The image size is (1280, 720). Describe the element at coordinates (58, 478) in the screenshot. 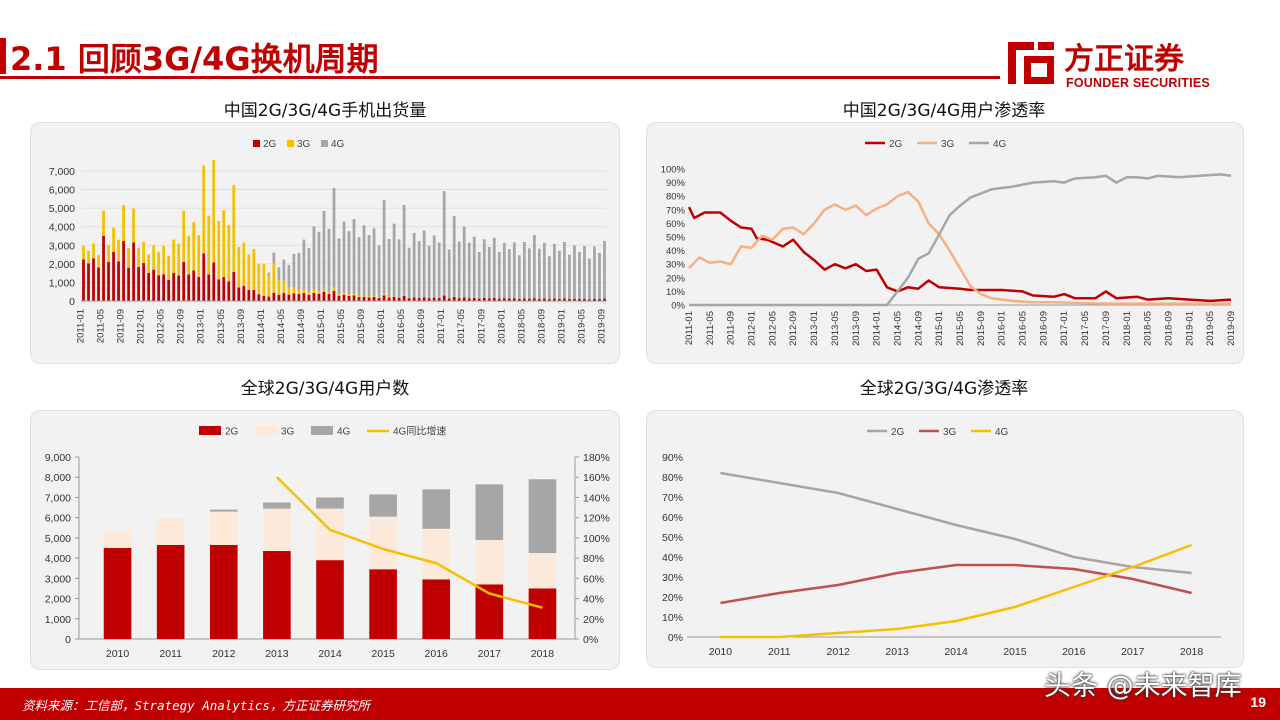

I see `y-tick-label: 8,000` at that location.